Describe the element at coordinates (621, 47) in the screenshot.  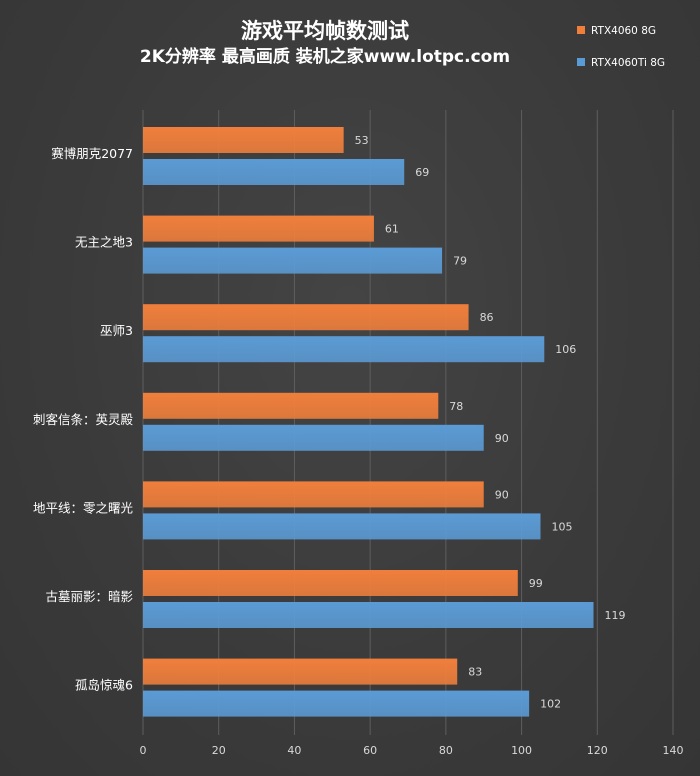
I see `legend: RTX4060 8G RTX4060Ti 8G` at that location.